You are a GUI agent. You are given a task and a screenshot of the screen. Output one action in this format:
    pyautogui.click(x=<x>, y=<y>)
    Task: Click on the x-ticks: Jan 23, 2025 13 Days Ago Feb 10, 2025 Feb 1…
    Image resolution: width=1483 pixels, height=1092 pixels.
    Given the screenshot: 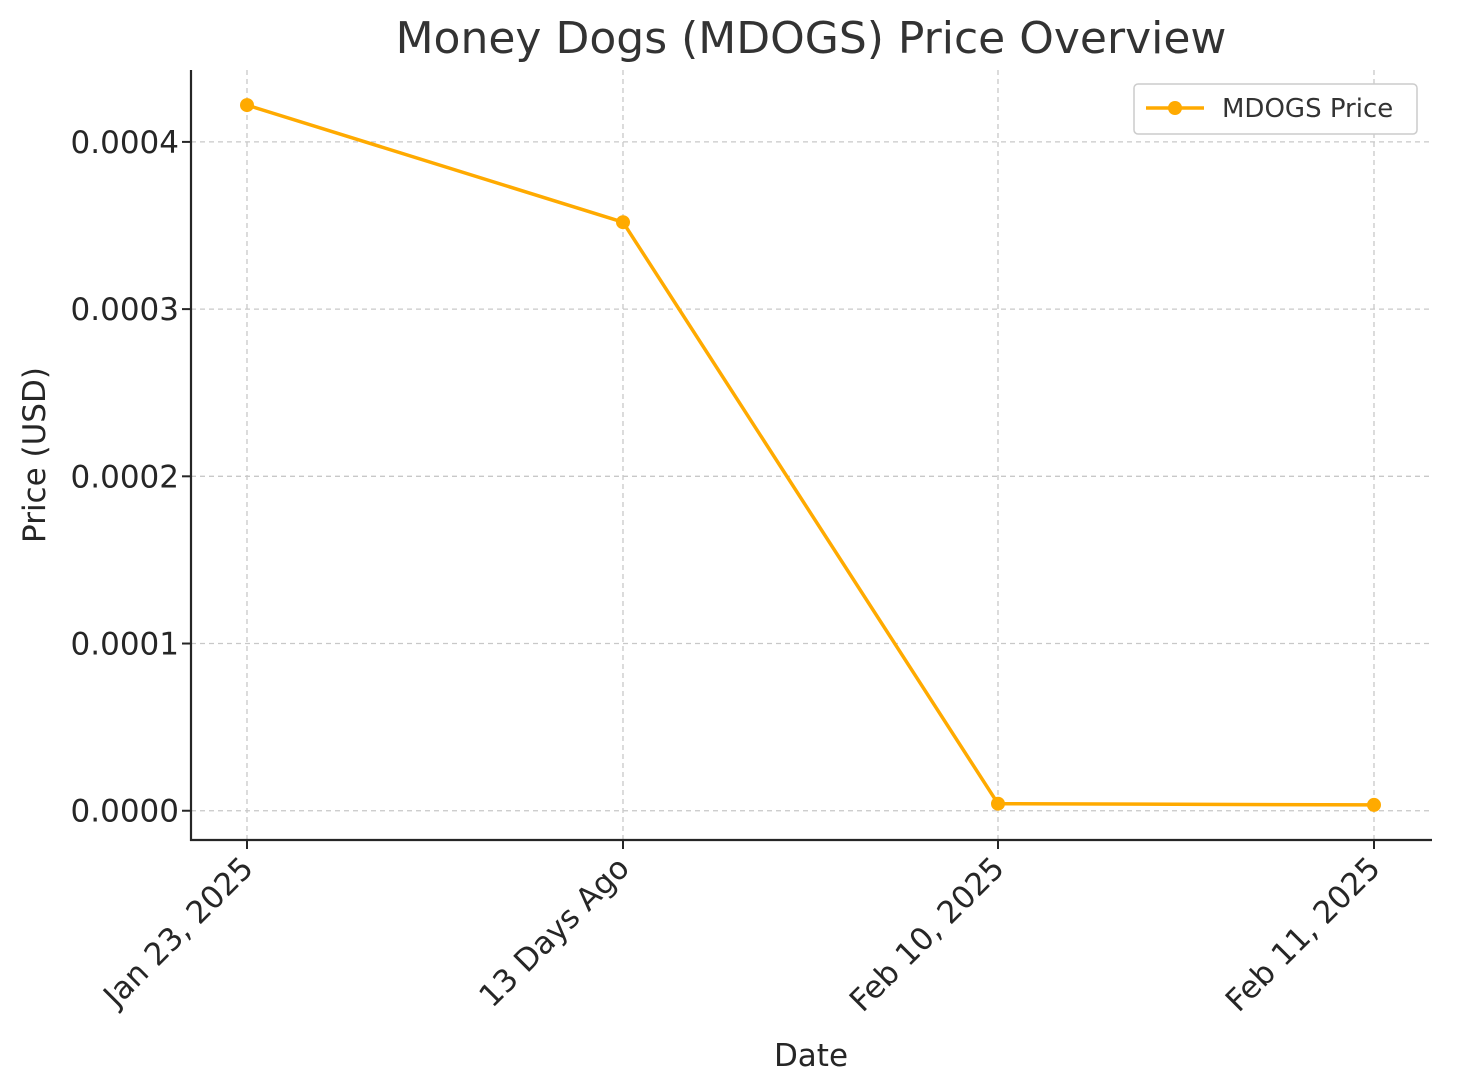 What is the action you would take?
    pyautogui.click(x=741, y=929)
    